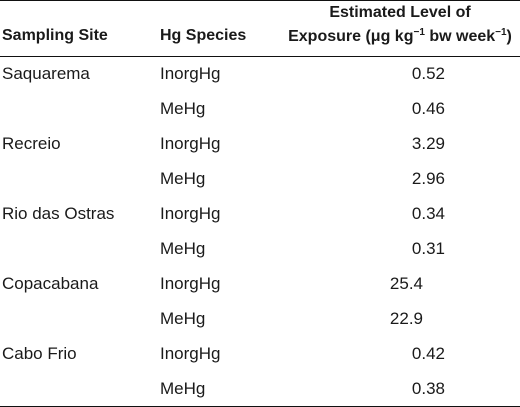 Image resolution: width=520 pixels, height=407 pixels. I want to click on header-exposure-unit-post: ), so click(509, 36).